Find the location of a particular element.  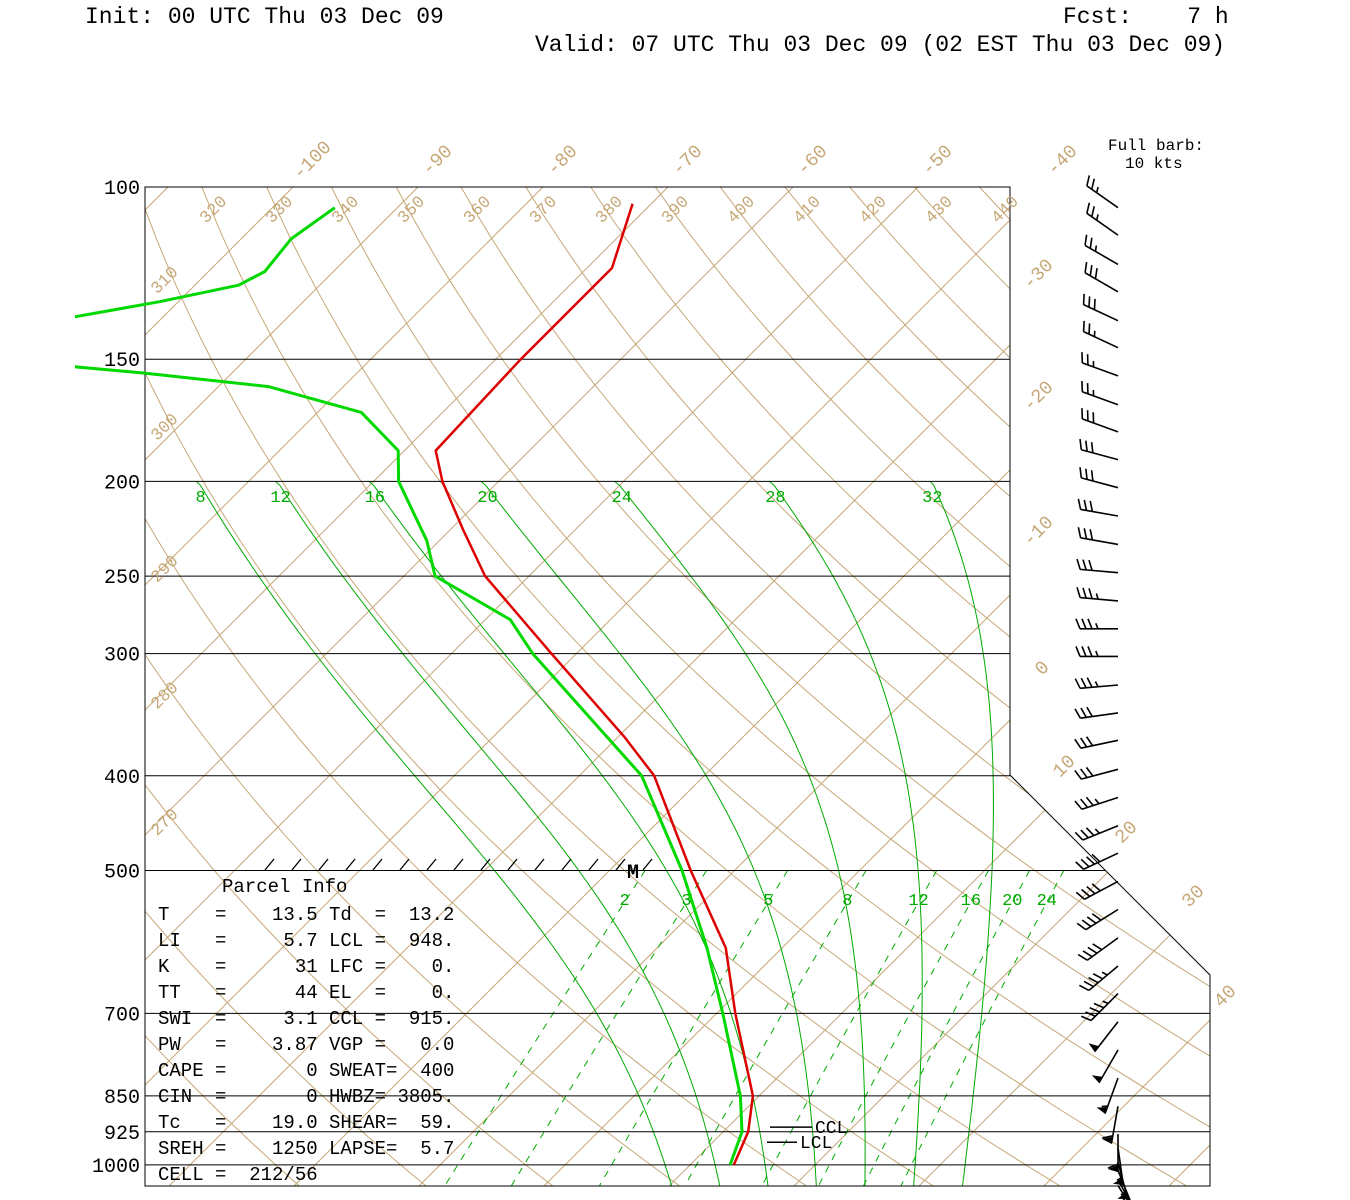

svg-text: 350 is located at coordinates (412, 210).